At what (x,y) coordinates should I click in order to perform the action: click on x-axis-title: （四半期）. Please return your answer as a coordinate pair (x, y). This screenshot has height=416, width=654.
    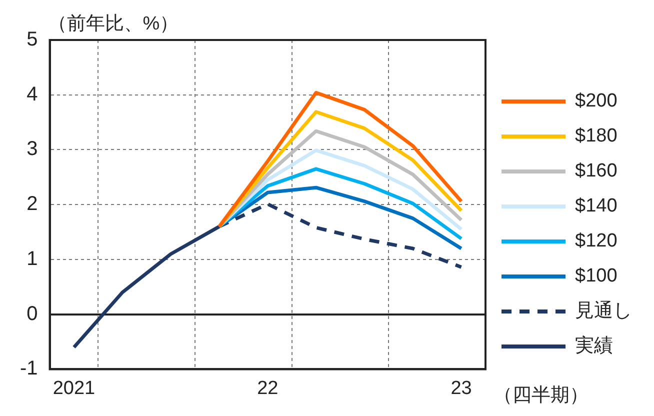
    Looking at the image, I should click on (541, 395).